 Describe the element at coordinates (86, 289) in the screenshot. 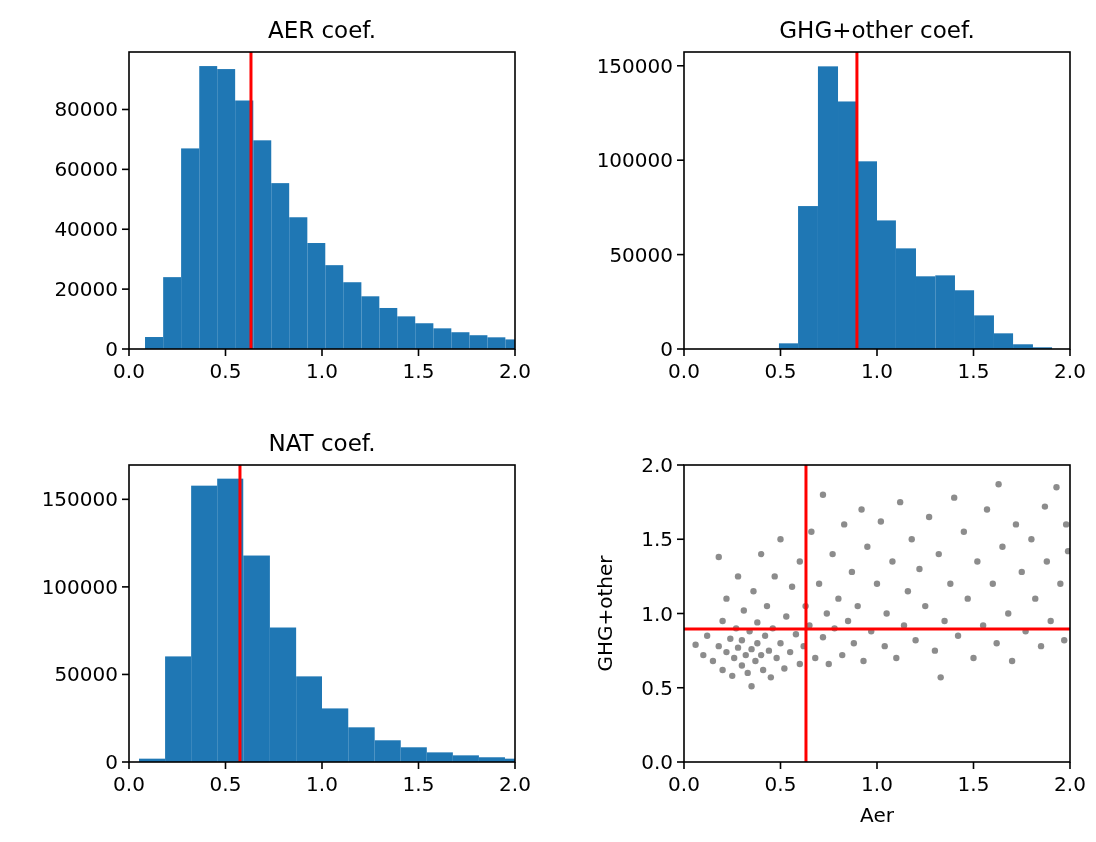

I see `y-tick-label: 20000` at that location.